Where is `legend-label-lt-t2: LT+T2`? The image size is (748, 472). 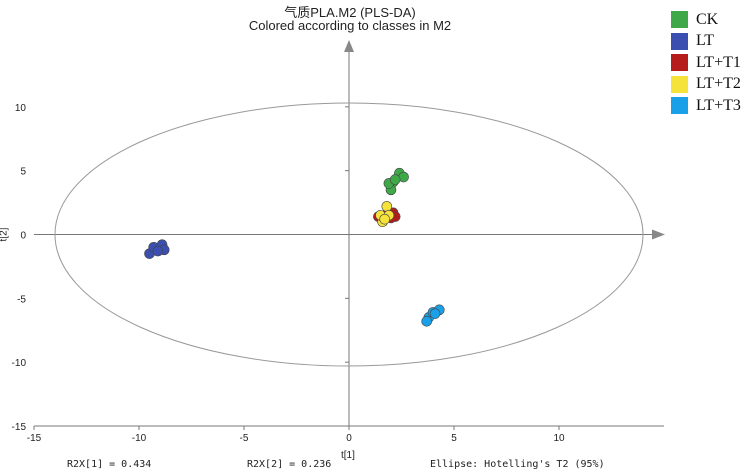 legend-label-lt-t2: LT+T2 is located at coordinates (718, 83).